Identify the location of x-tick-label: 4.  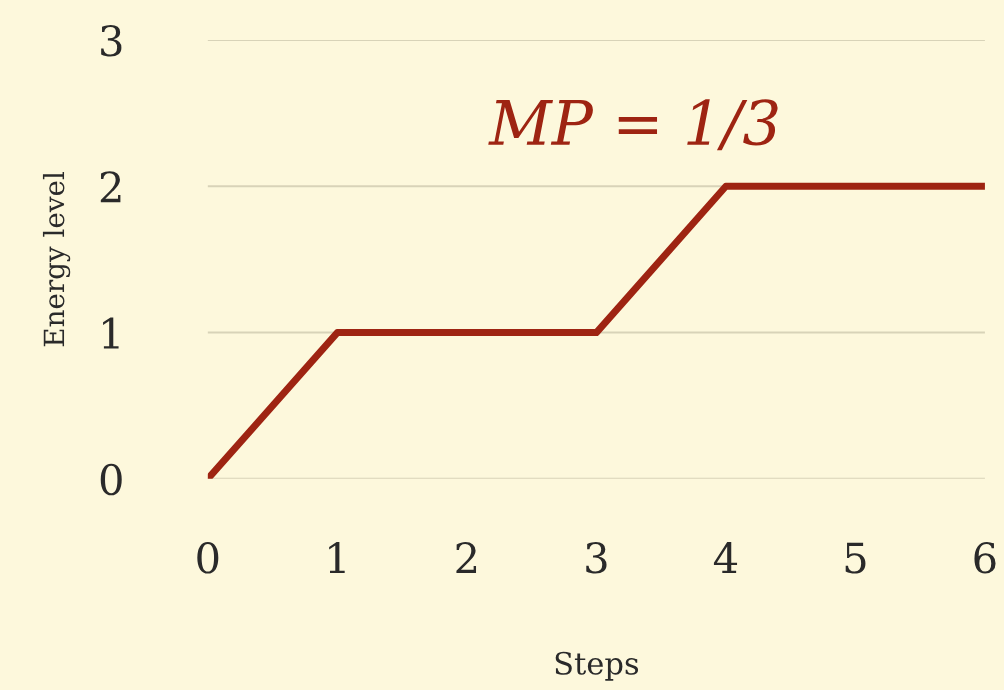
(725, 558).